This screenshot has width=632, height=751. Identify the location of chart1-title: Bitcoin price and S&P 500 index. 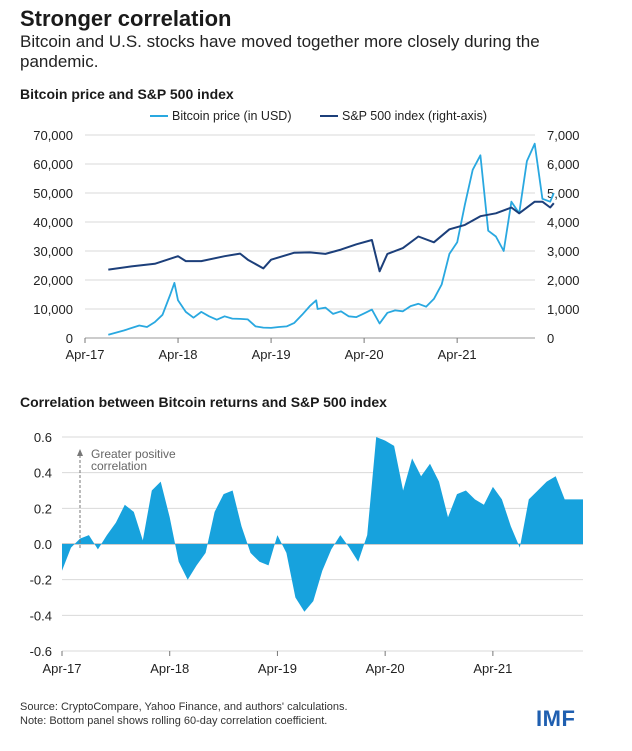
(127, 94).